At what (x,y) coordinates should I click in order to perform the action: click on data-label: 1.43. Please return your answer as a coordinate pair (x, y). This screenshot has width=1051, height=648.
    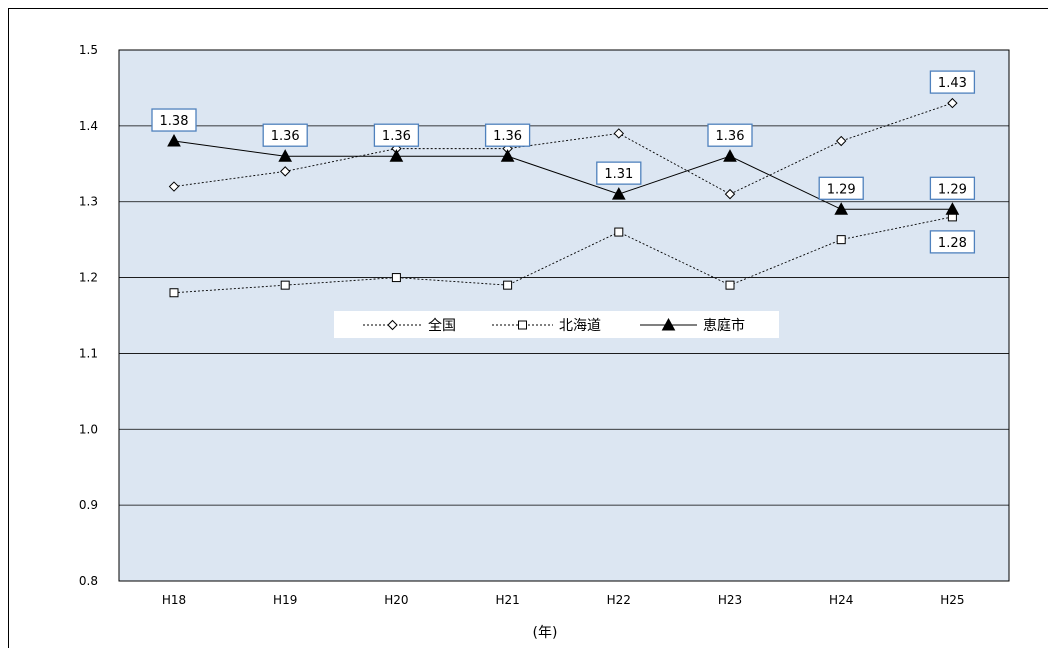
    Looking at the image, I should click on (952, 83).